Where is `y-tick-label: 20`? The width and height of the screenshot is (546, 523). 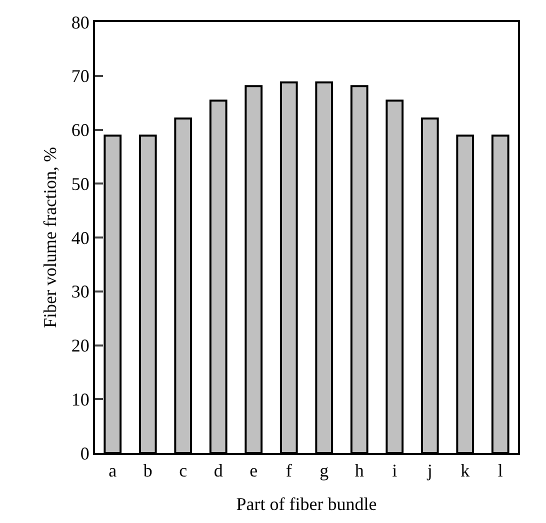
y-tick-label: 20 is located at coordinates (80, 346).